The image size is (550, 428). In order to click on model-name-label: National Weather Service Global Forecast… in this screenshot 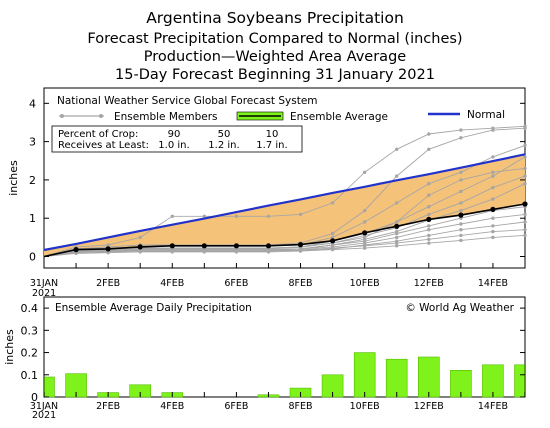, I will do `click(187, 101)`.